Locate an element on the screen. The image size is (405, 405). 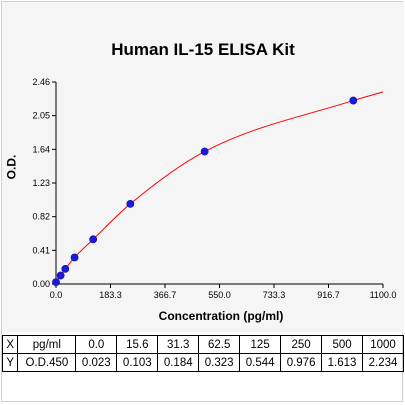
x-tick-label: 0.0 is located at coordinates (56, 295).